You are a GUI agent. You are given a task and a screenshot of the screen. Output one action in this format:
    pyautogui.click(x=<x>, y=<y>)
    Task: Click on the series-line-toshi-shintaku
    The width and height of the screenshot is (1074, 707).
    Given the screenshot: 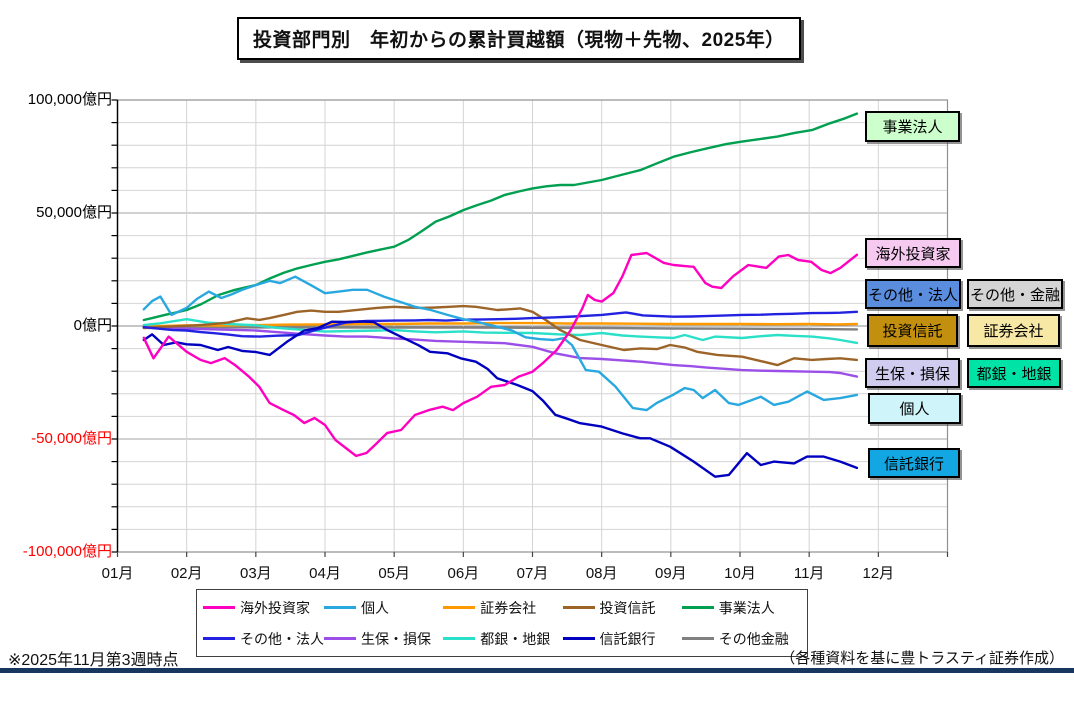 What is the action you would take?
    pyautogui.click(x=500, y=335)
    